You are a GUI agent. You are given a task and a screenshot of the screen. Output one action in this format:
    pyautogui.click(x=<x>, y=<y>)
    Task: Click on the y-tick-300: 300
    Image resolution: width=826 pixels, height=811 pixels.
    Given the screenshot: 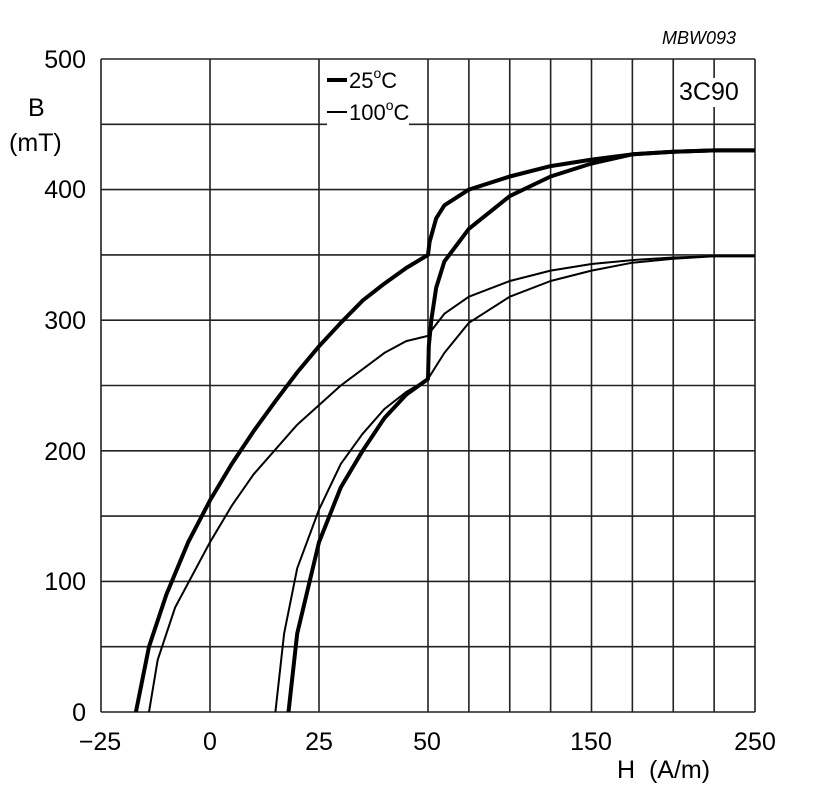 What is the action you would take?
    pyautogui.click(x=65, y=321)
    